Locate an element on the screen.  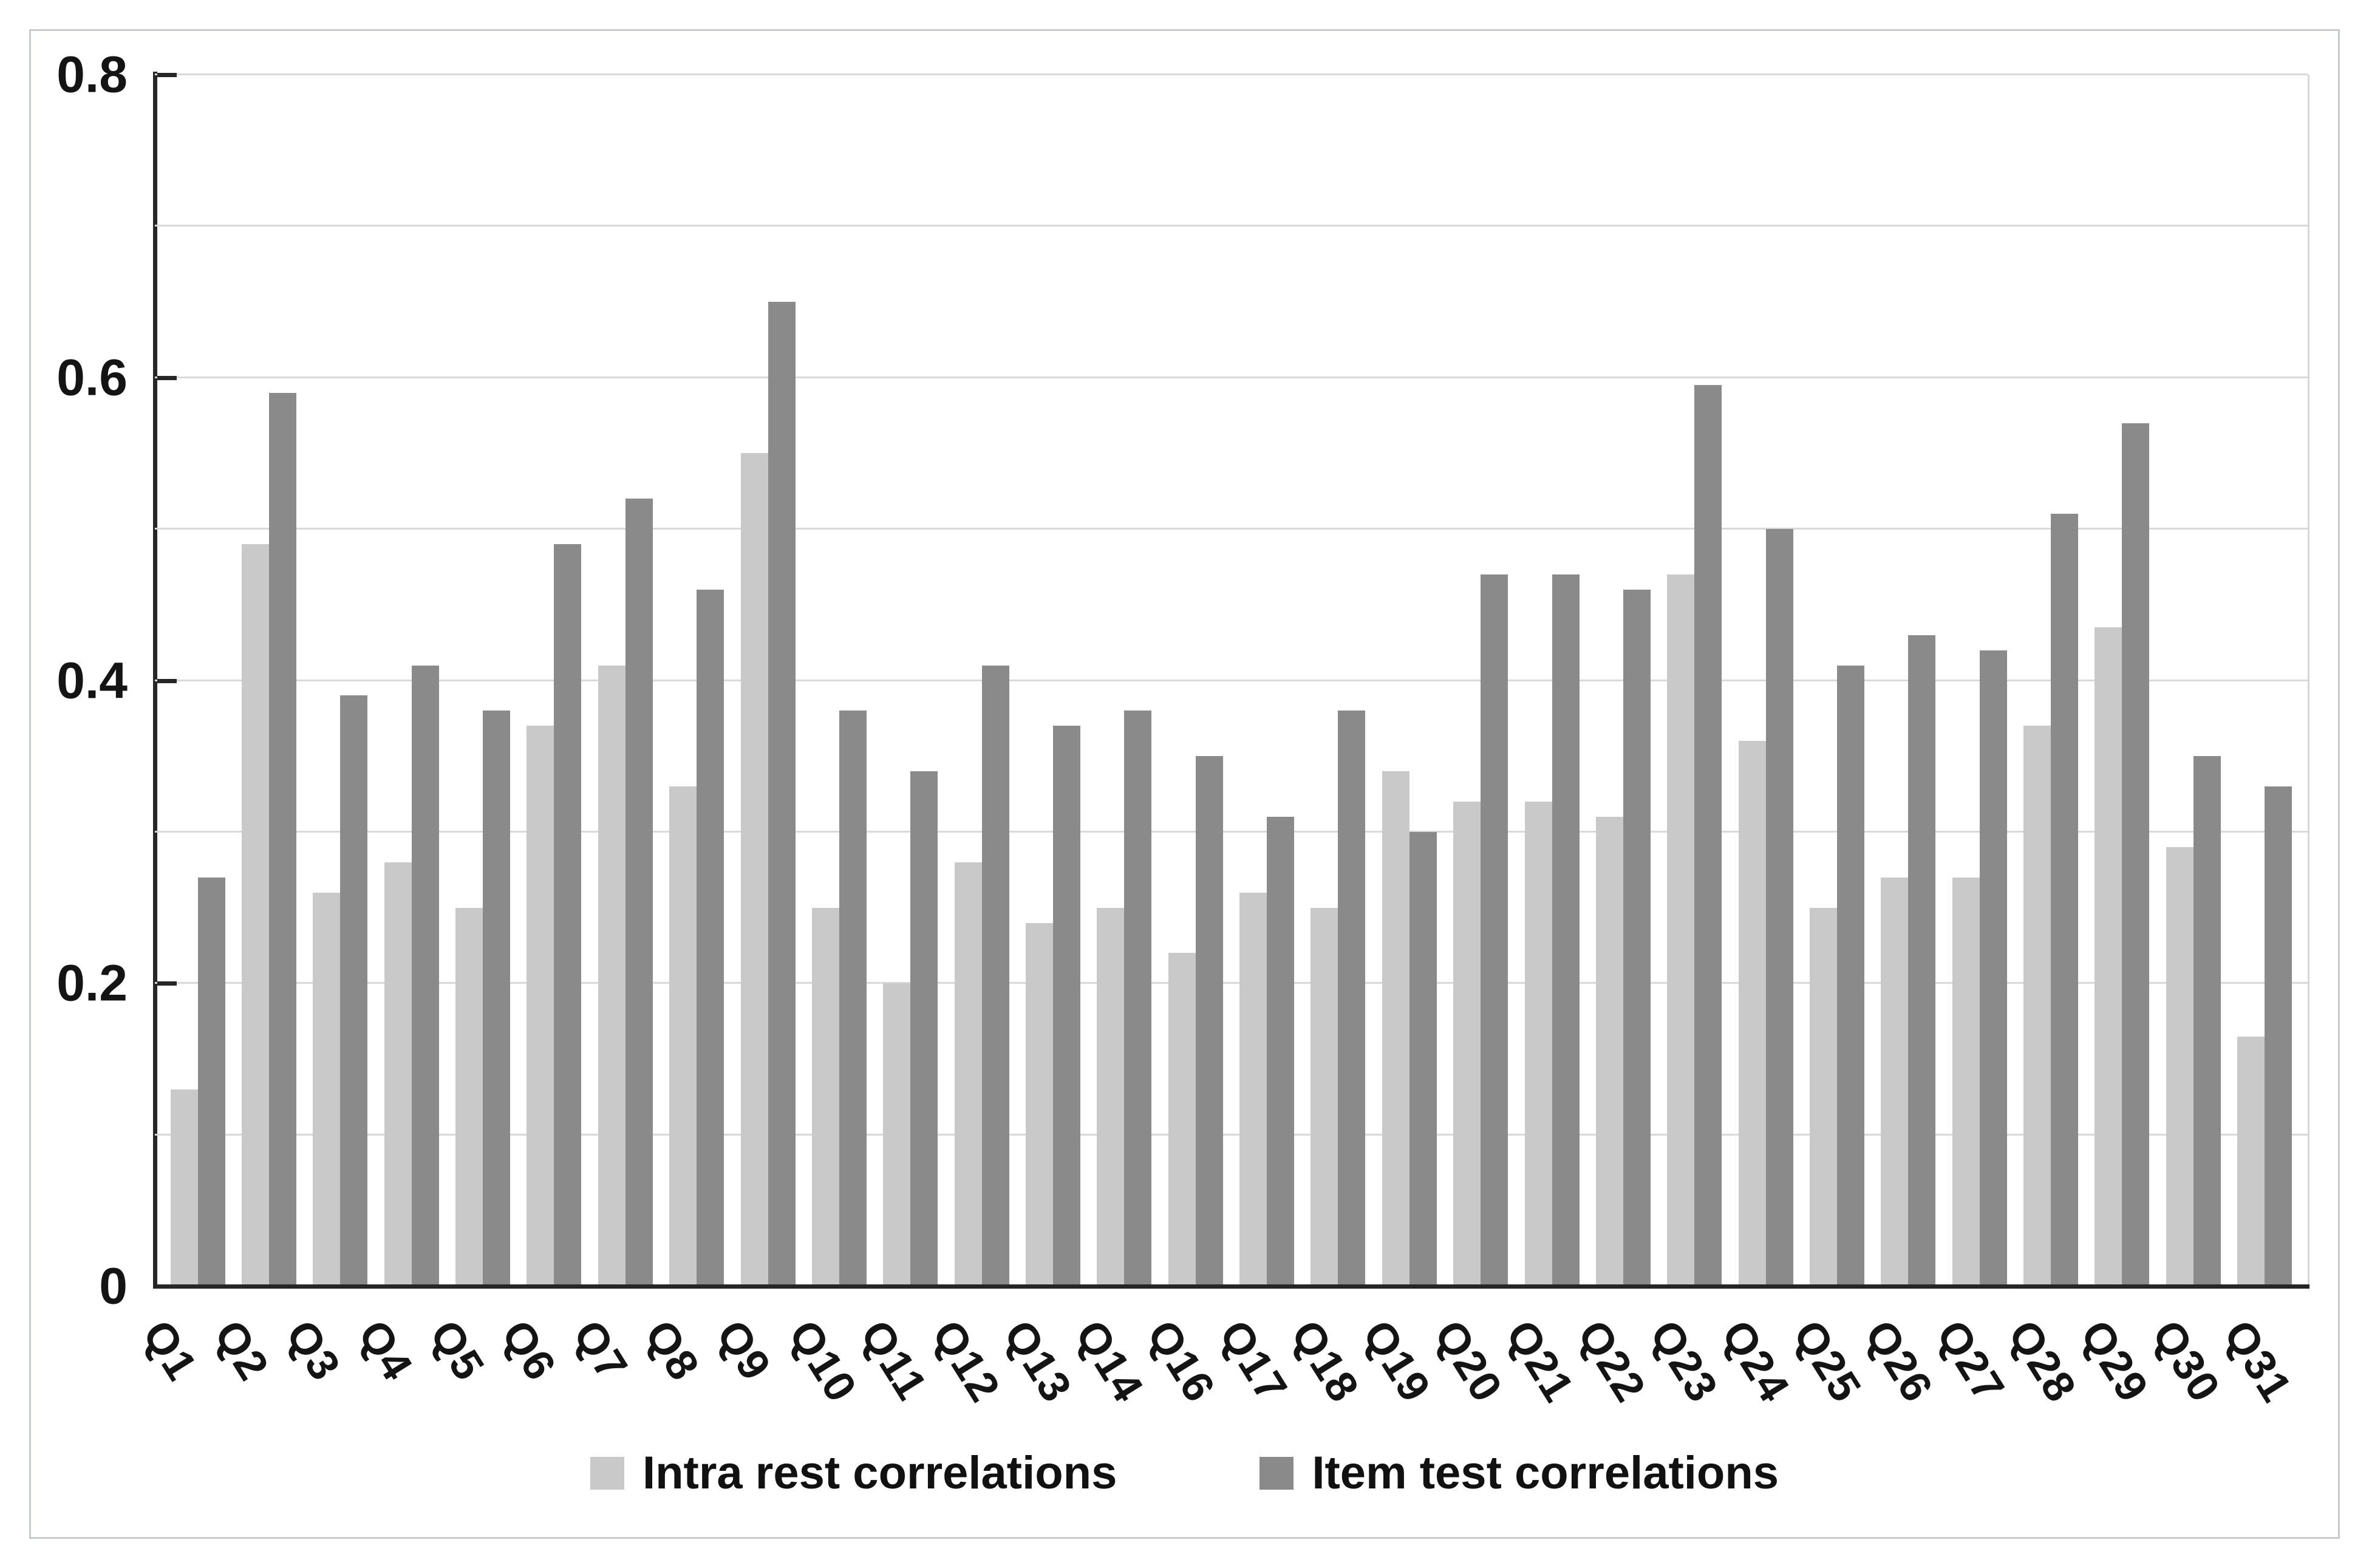
bar-q27-intra-rest is located at coordinates (1966, 1081).